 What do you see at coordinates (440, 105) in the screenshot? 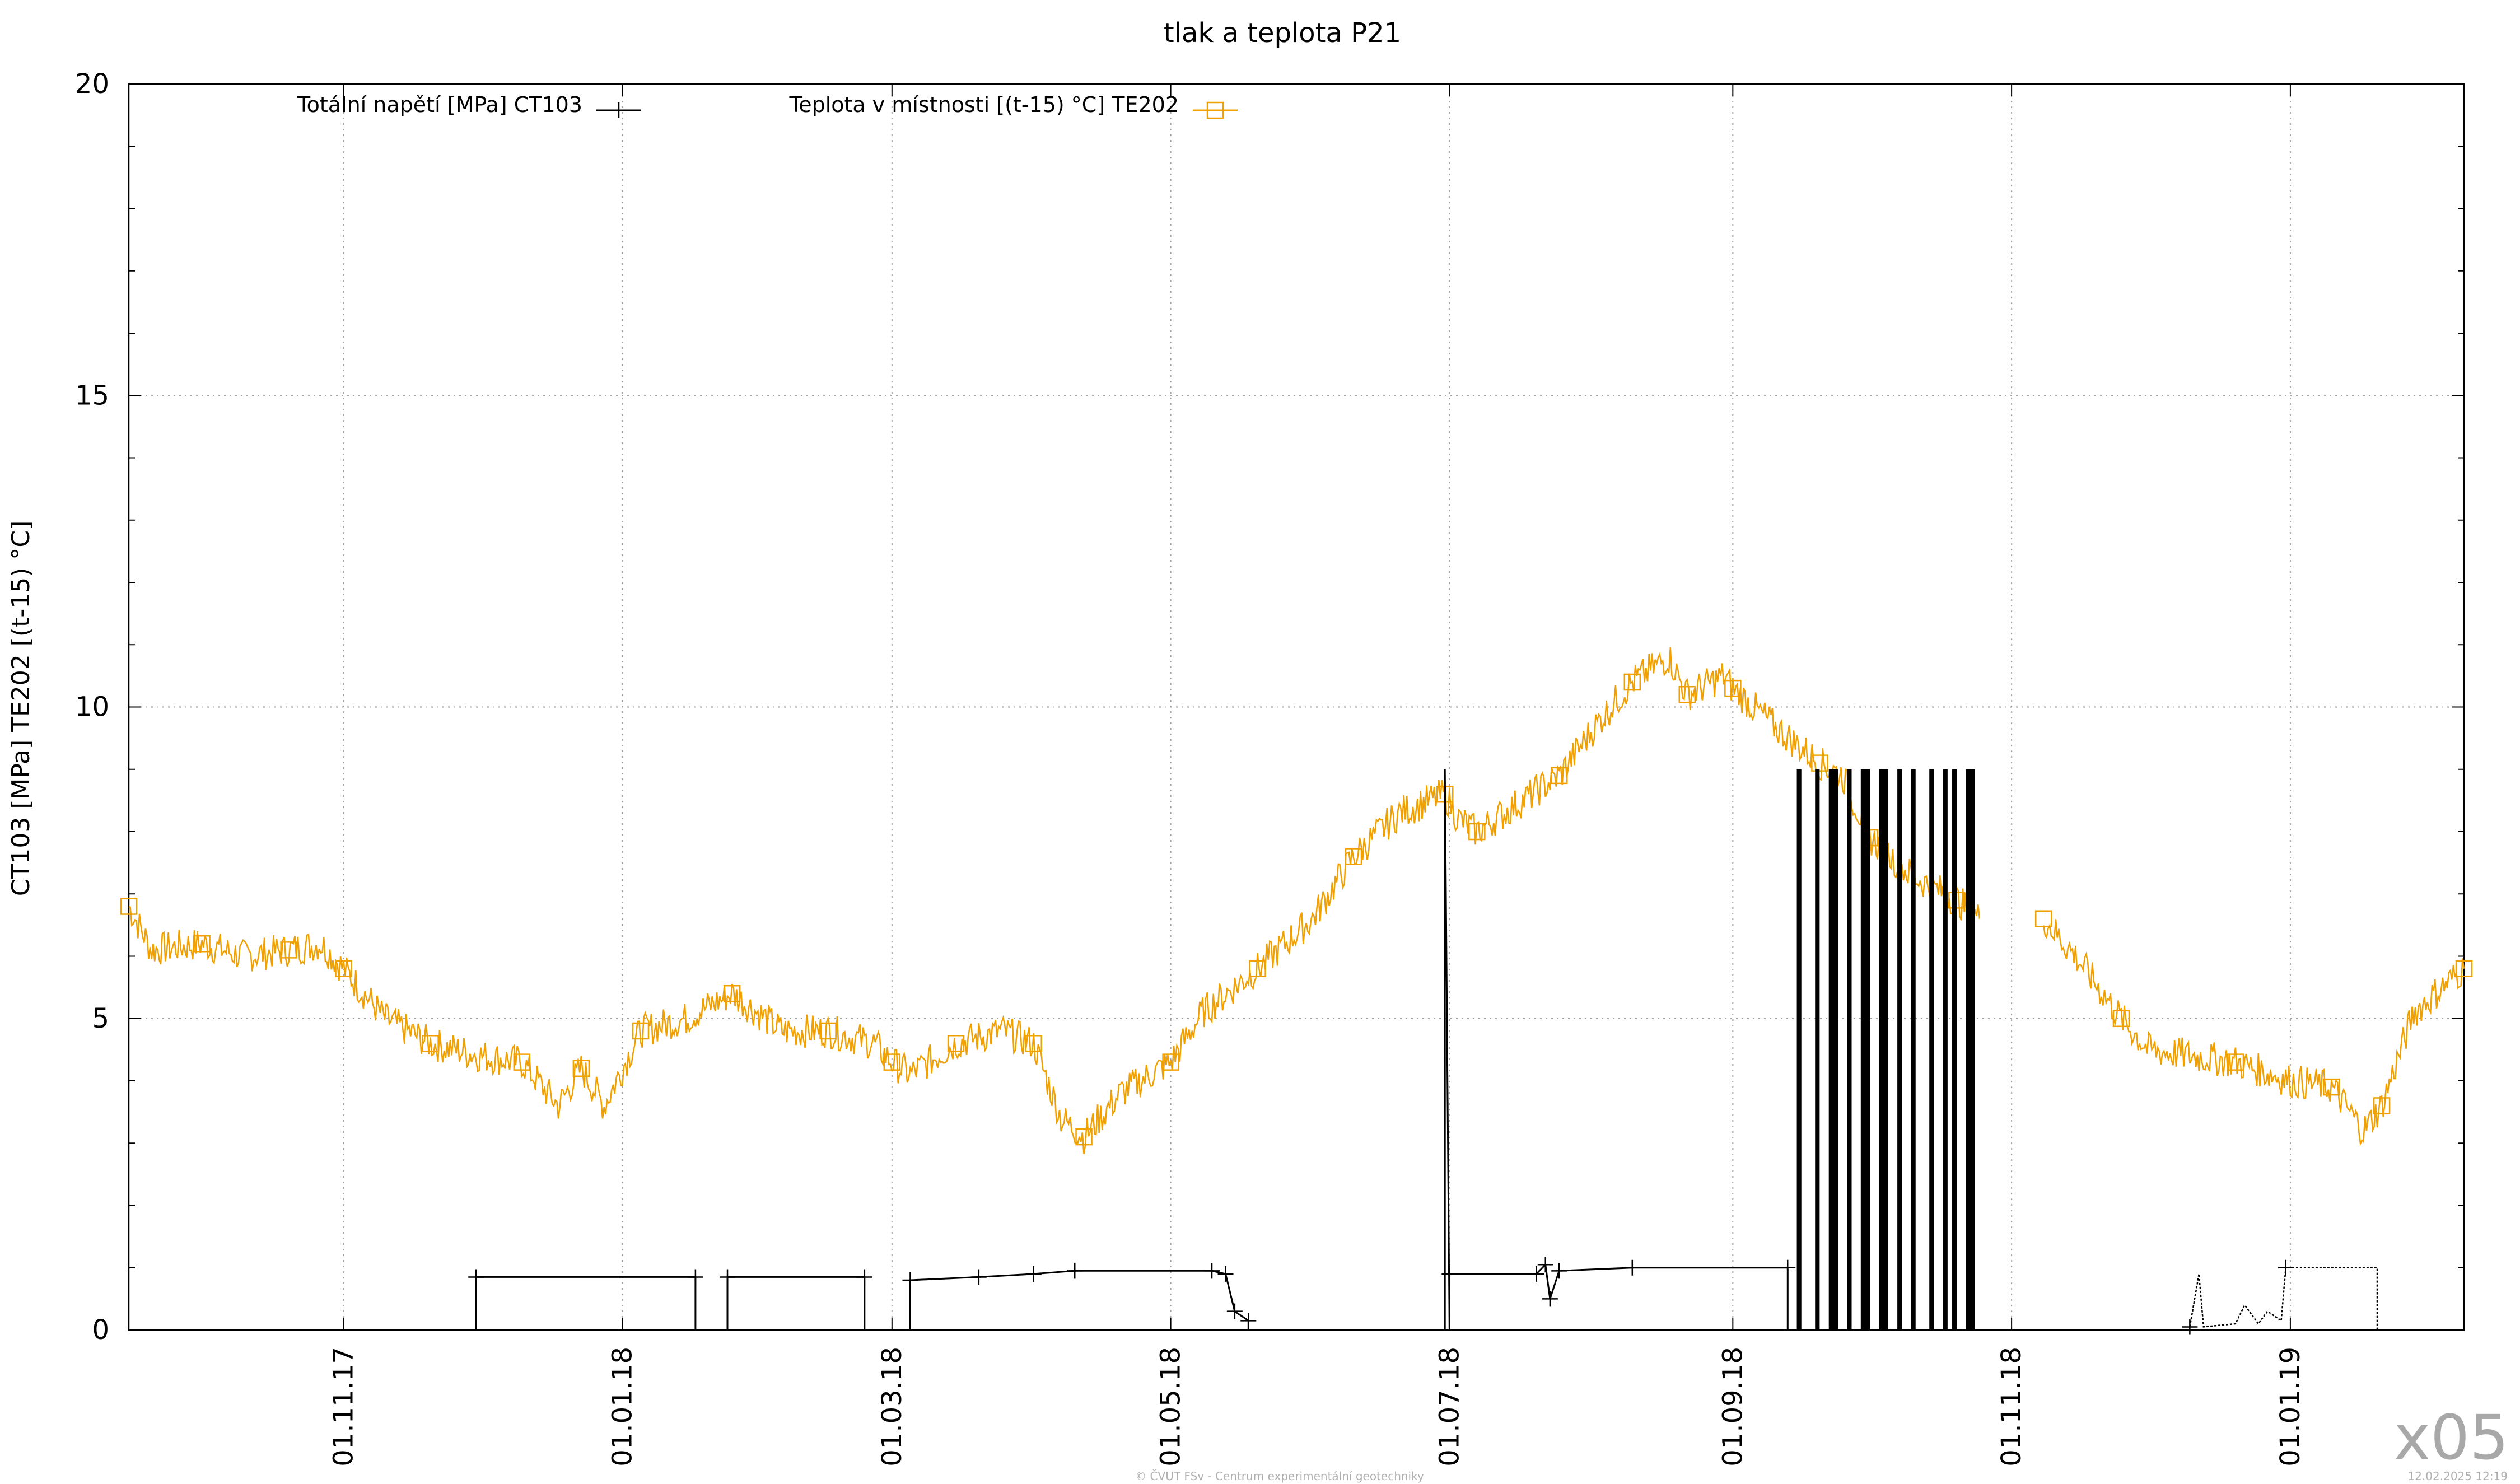
I see `legend-label-ct103: Totální napětí [MPa] CT103` at bounding box center [440, 105].